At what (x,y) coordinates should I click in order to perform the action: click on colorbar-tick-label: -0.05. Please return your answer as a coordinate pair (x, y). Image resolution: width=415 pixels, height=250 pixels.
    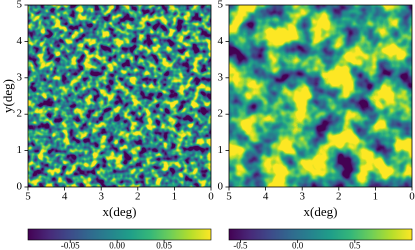
    Looking at the image, I should click on (70, 245).